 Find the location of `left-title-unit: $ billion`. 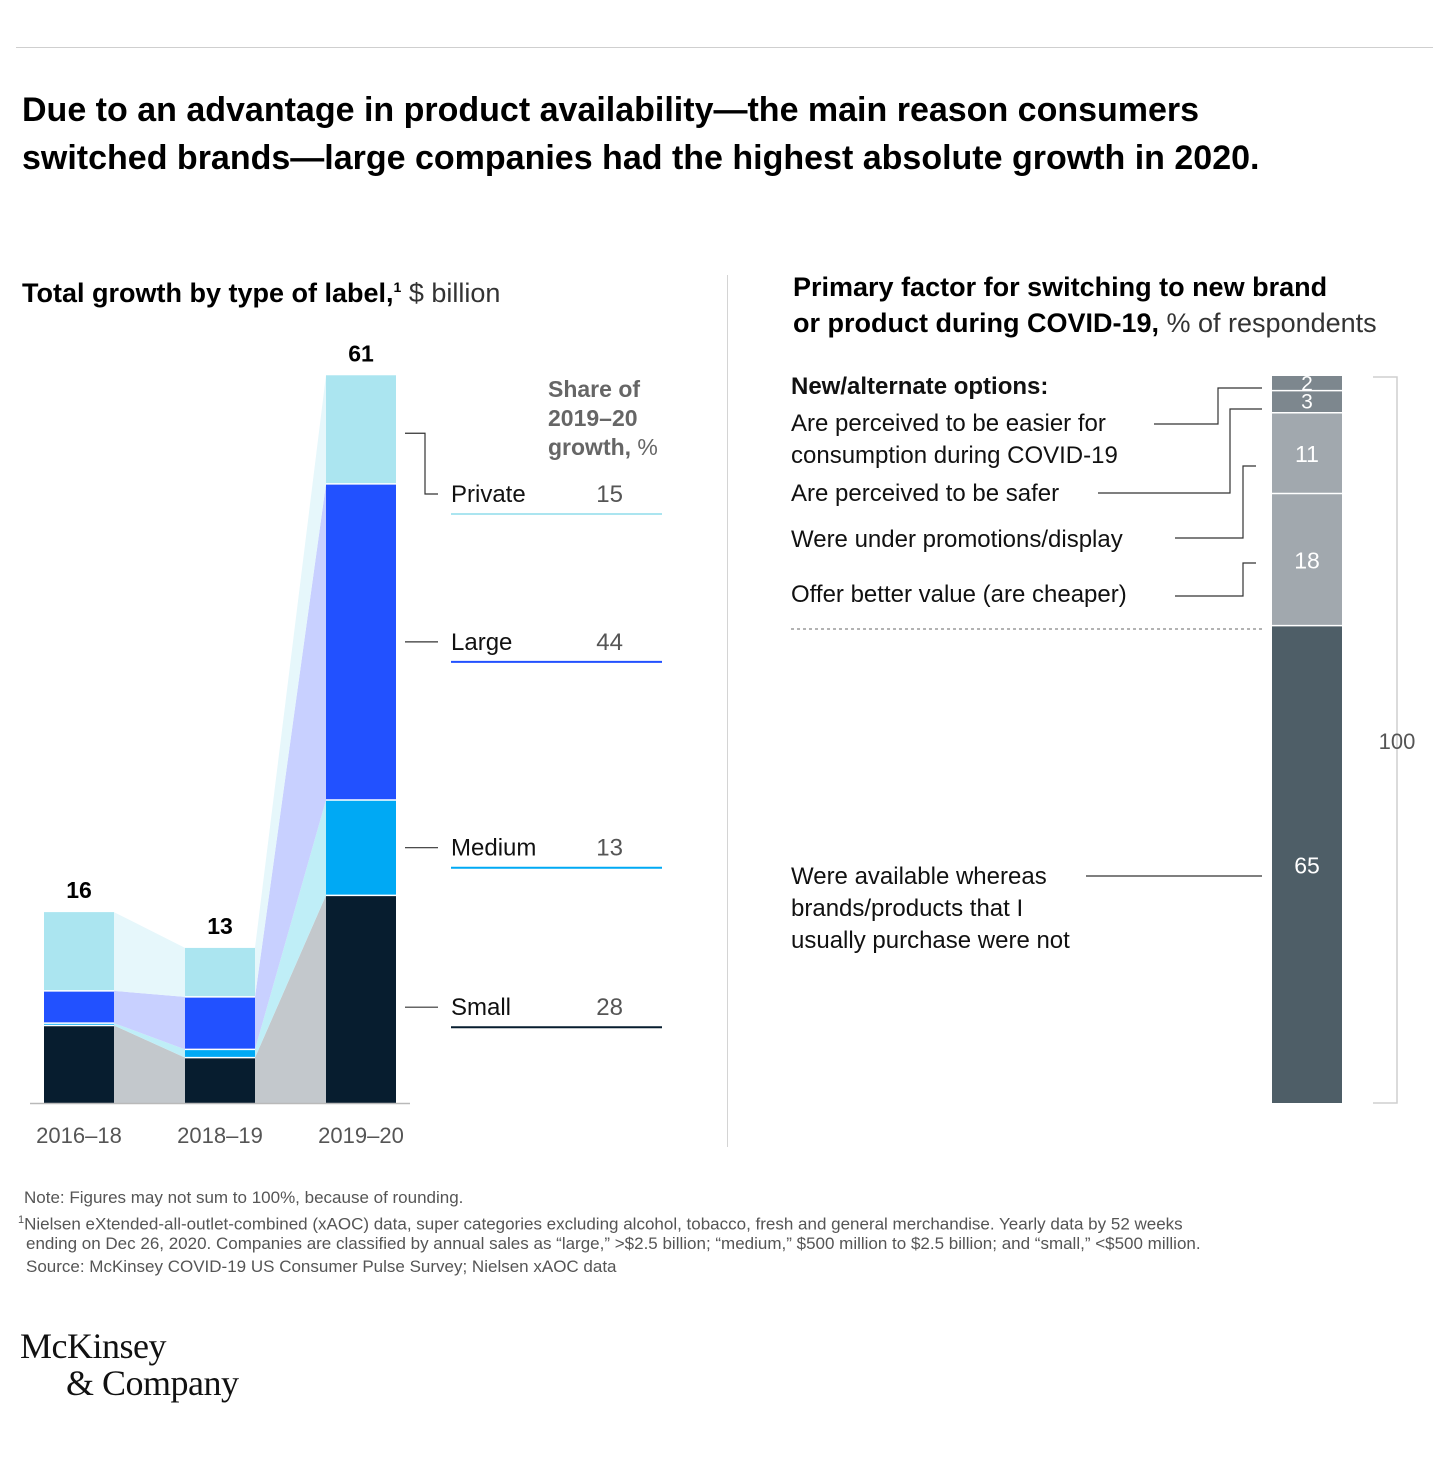

left-title-unit: $ billion is located at coordinates (451, 293).